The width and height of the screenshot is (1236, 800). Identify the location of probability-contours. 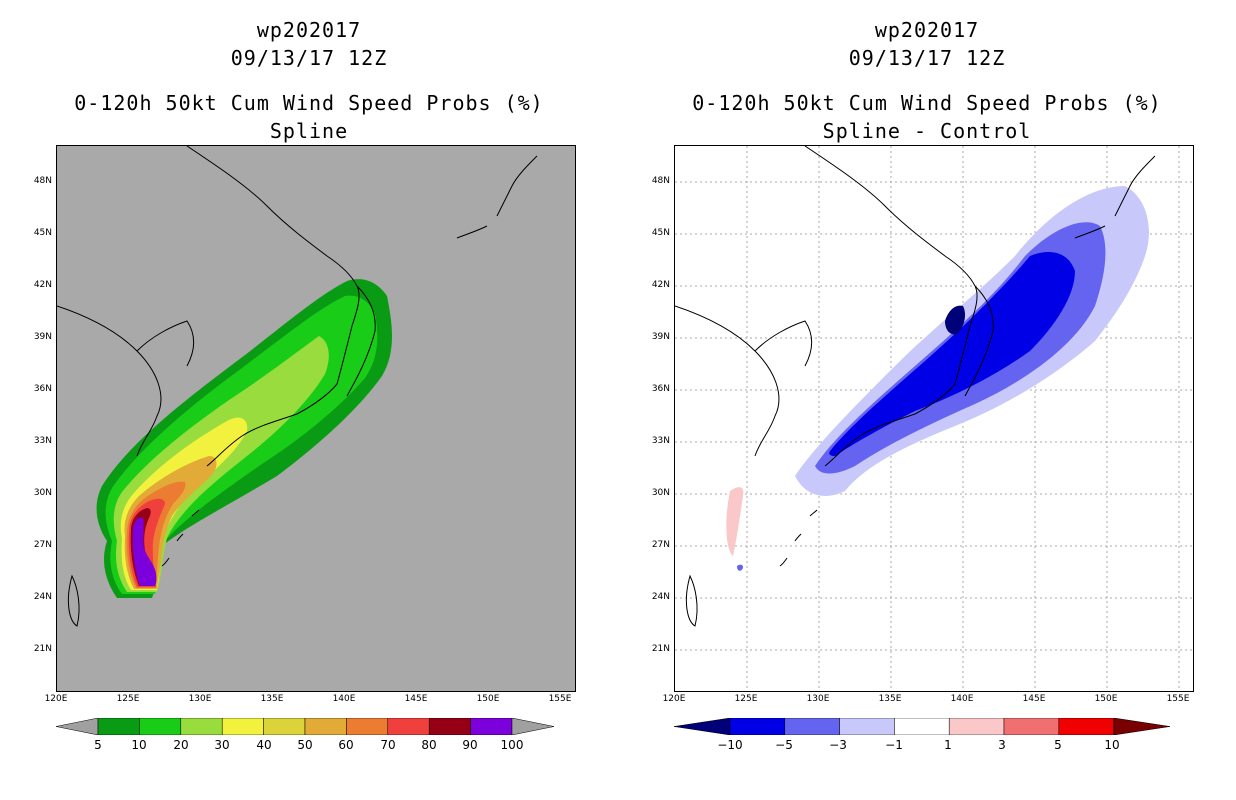
(244, 438).